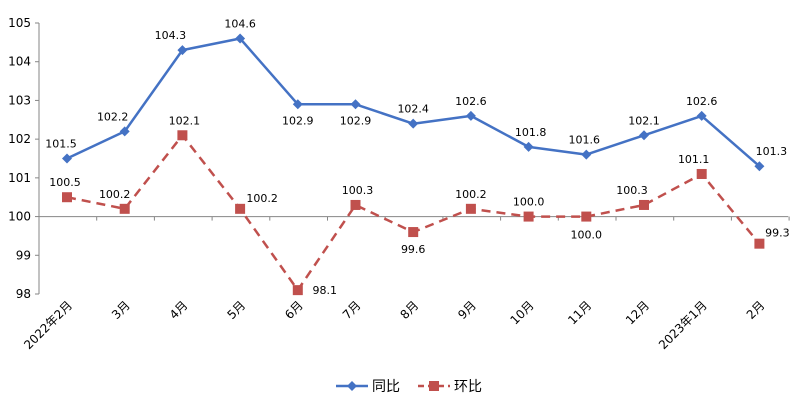  I want to click on x-tick-label: 11月, so click(579, 312).